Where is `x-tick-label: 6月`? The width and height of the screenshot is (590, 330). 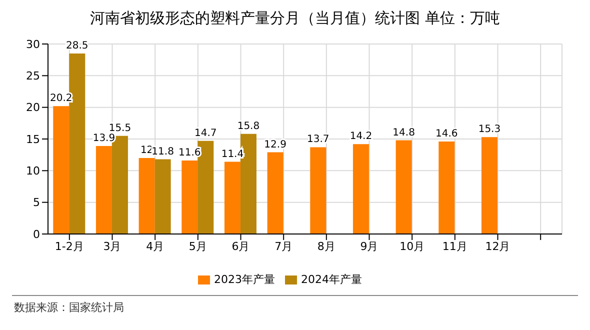
x-tick-label: 6月 is located at coordinates (241, 246).